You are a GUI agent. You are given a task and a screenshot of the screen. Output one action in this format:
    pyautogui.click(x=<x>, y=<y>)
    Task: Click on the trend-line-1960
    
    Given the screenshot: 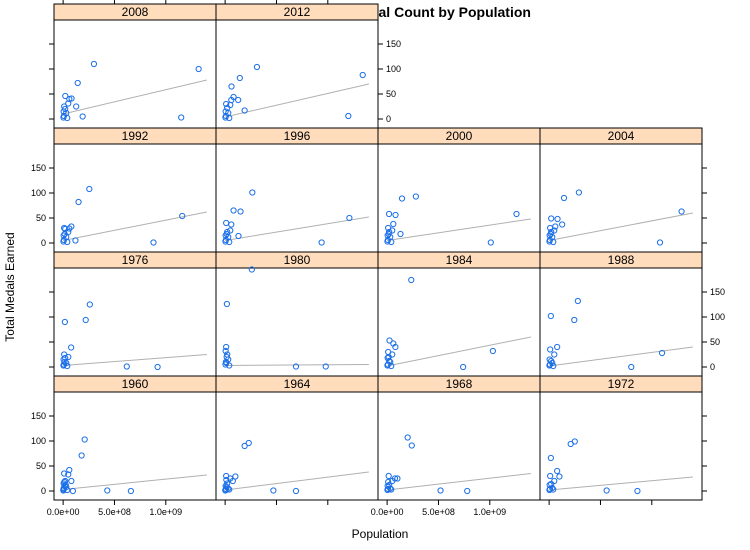 What is the action you would take?
    pyautogui.click(x=135, y=482)
    